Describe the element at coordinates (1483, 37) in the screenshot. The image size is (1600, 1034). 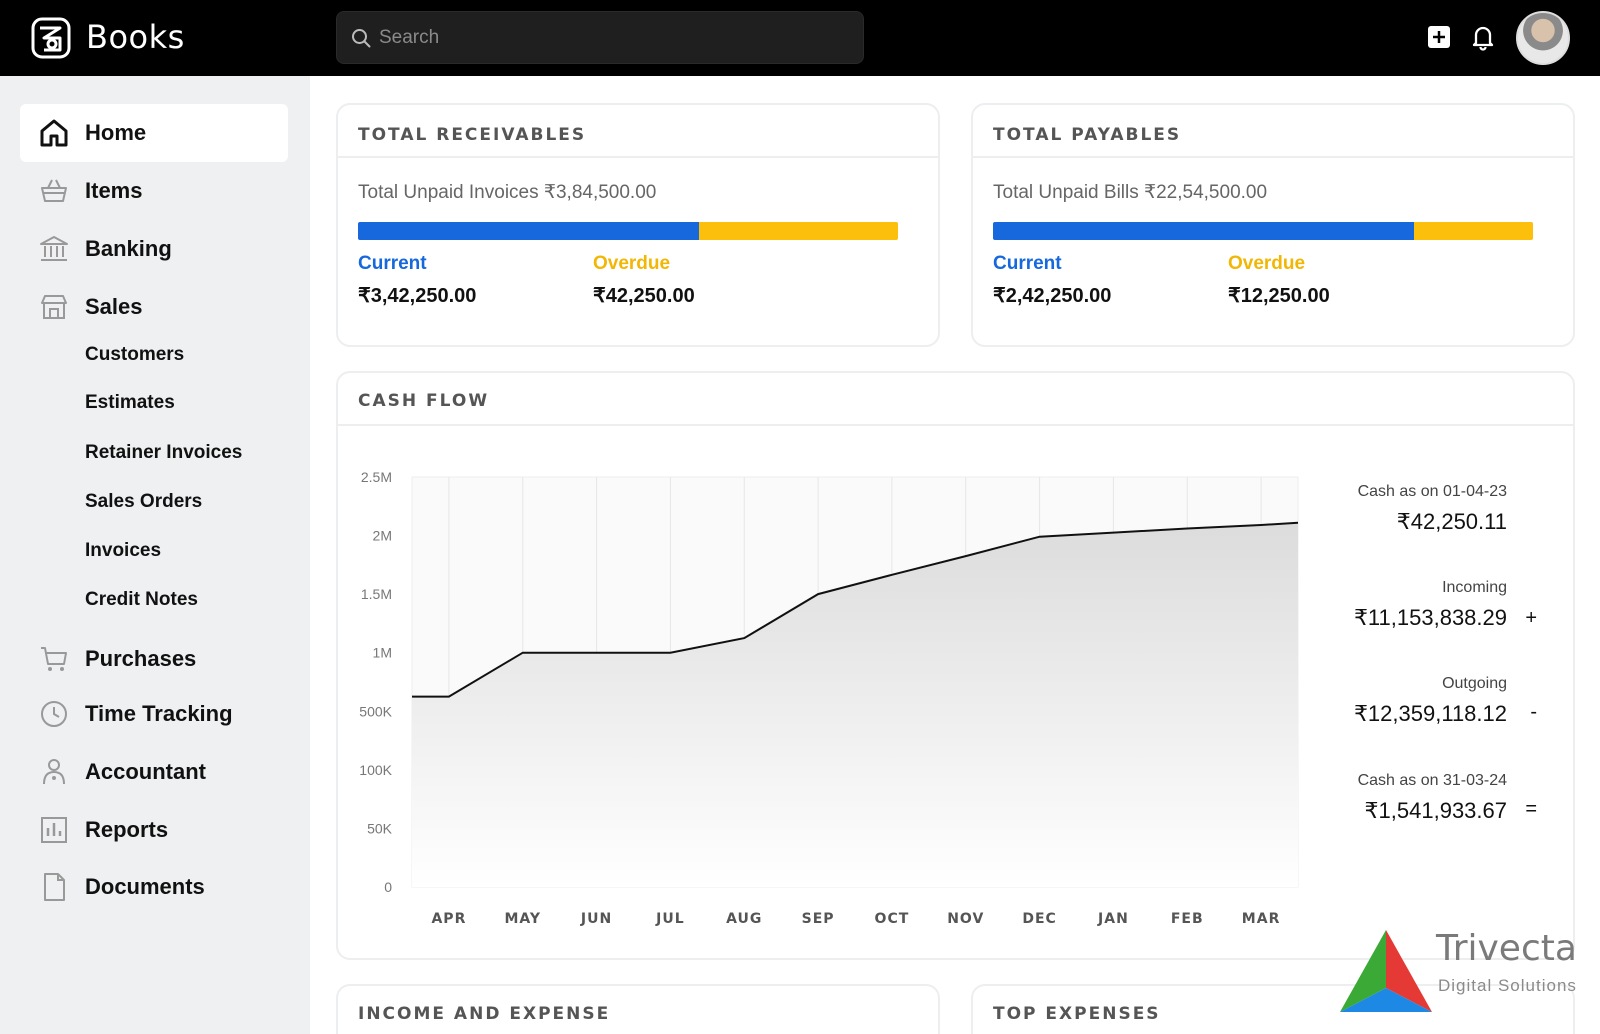
I see `notification-bell-icon` at that location.